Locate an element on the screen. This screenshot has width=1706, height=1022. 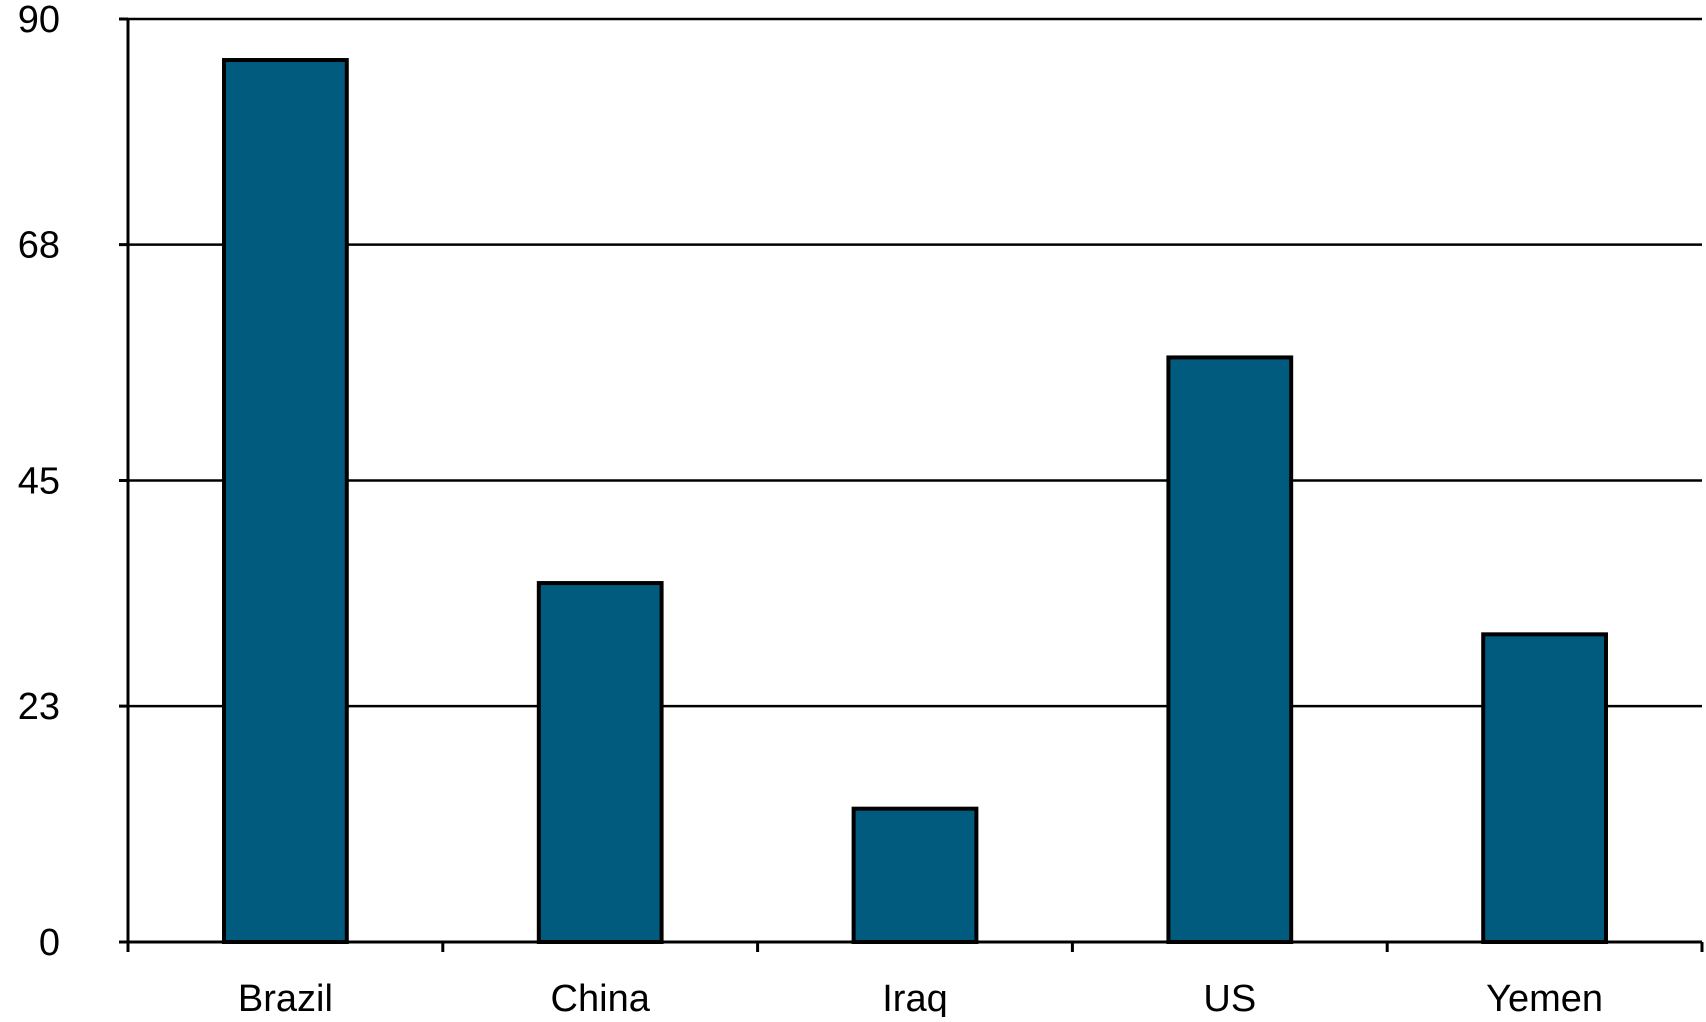
y-tick-label: 0 is located at coordinates (49, 943).